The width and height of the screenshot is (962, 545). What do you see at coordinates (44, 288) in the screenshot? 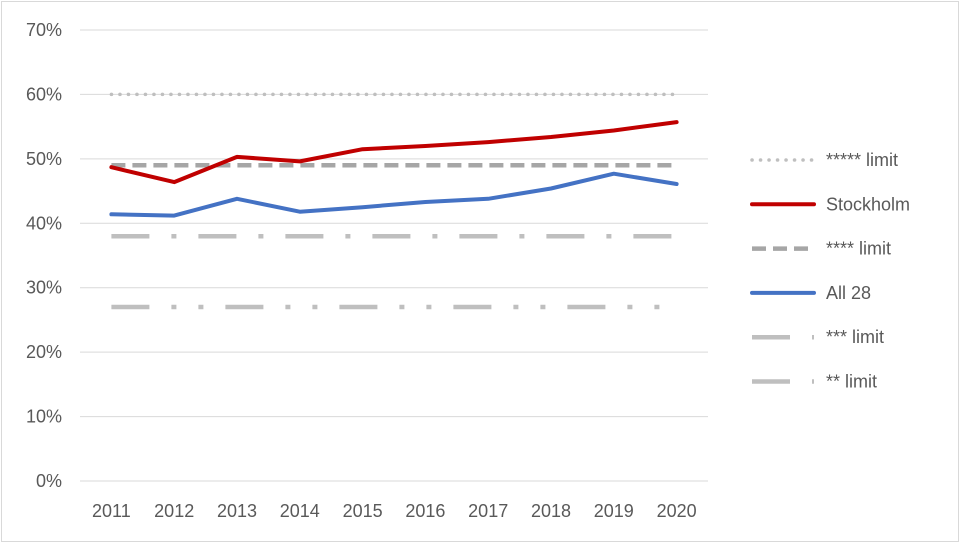
I see `y-tick-label: 30%` at bounding box center [44, 288].